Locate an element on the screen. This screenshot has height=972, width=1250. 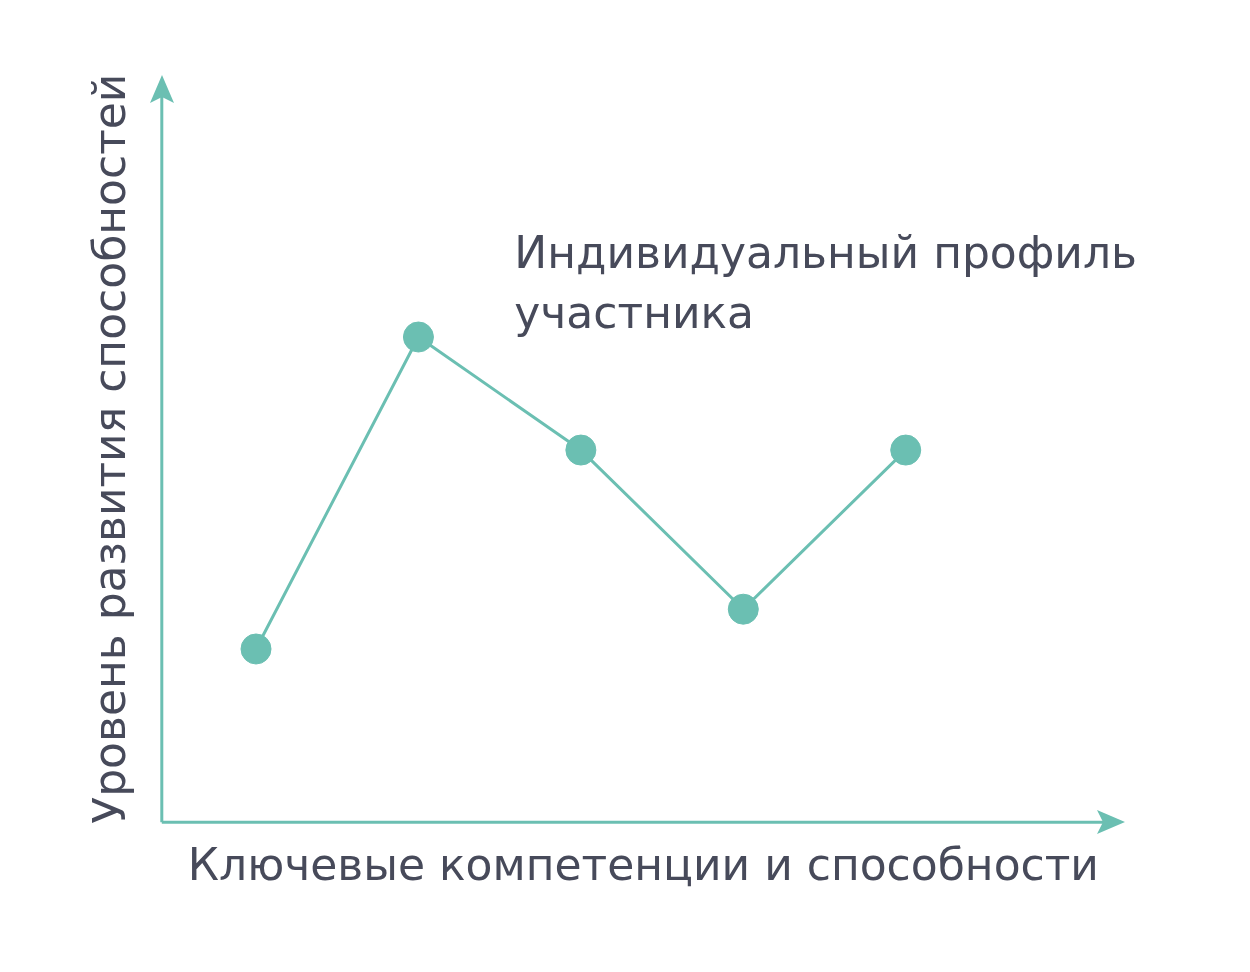
y-axis-title: Уровень развития способностей is located at coordinates (109, 448).